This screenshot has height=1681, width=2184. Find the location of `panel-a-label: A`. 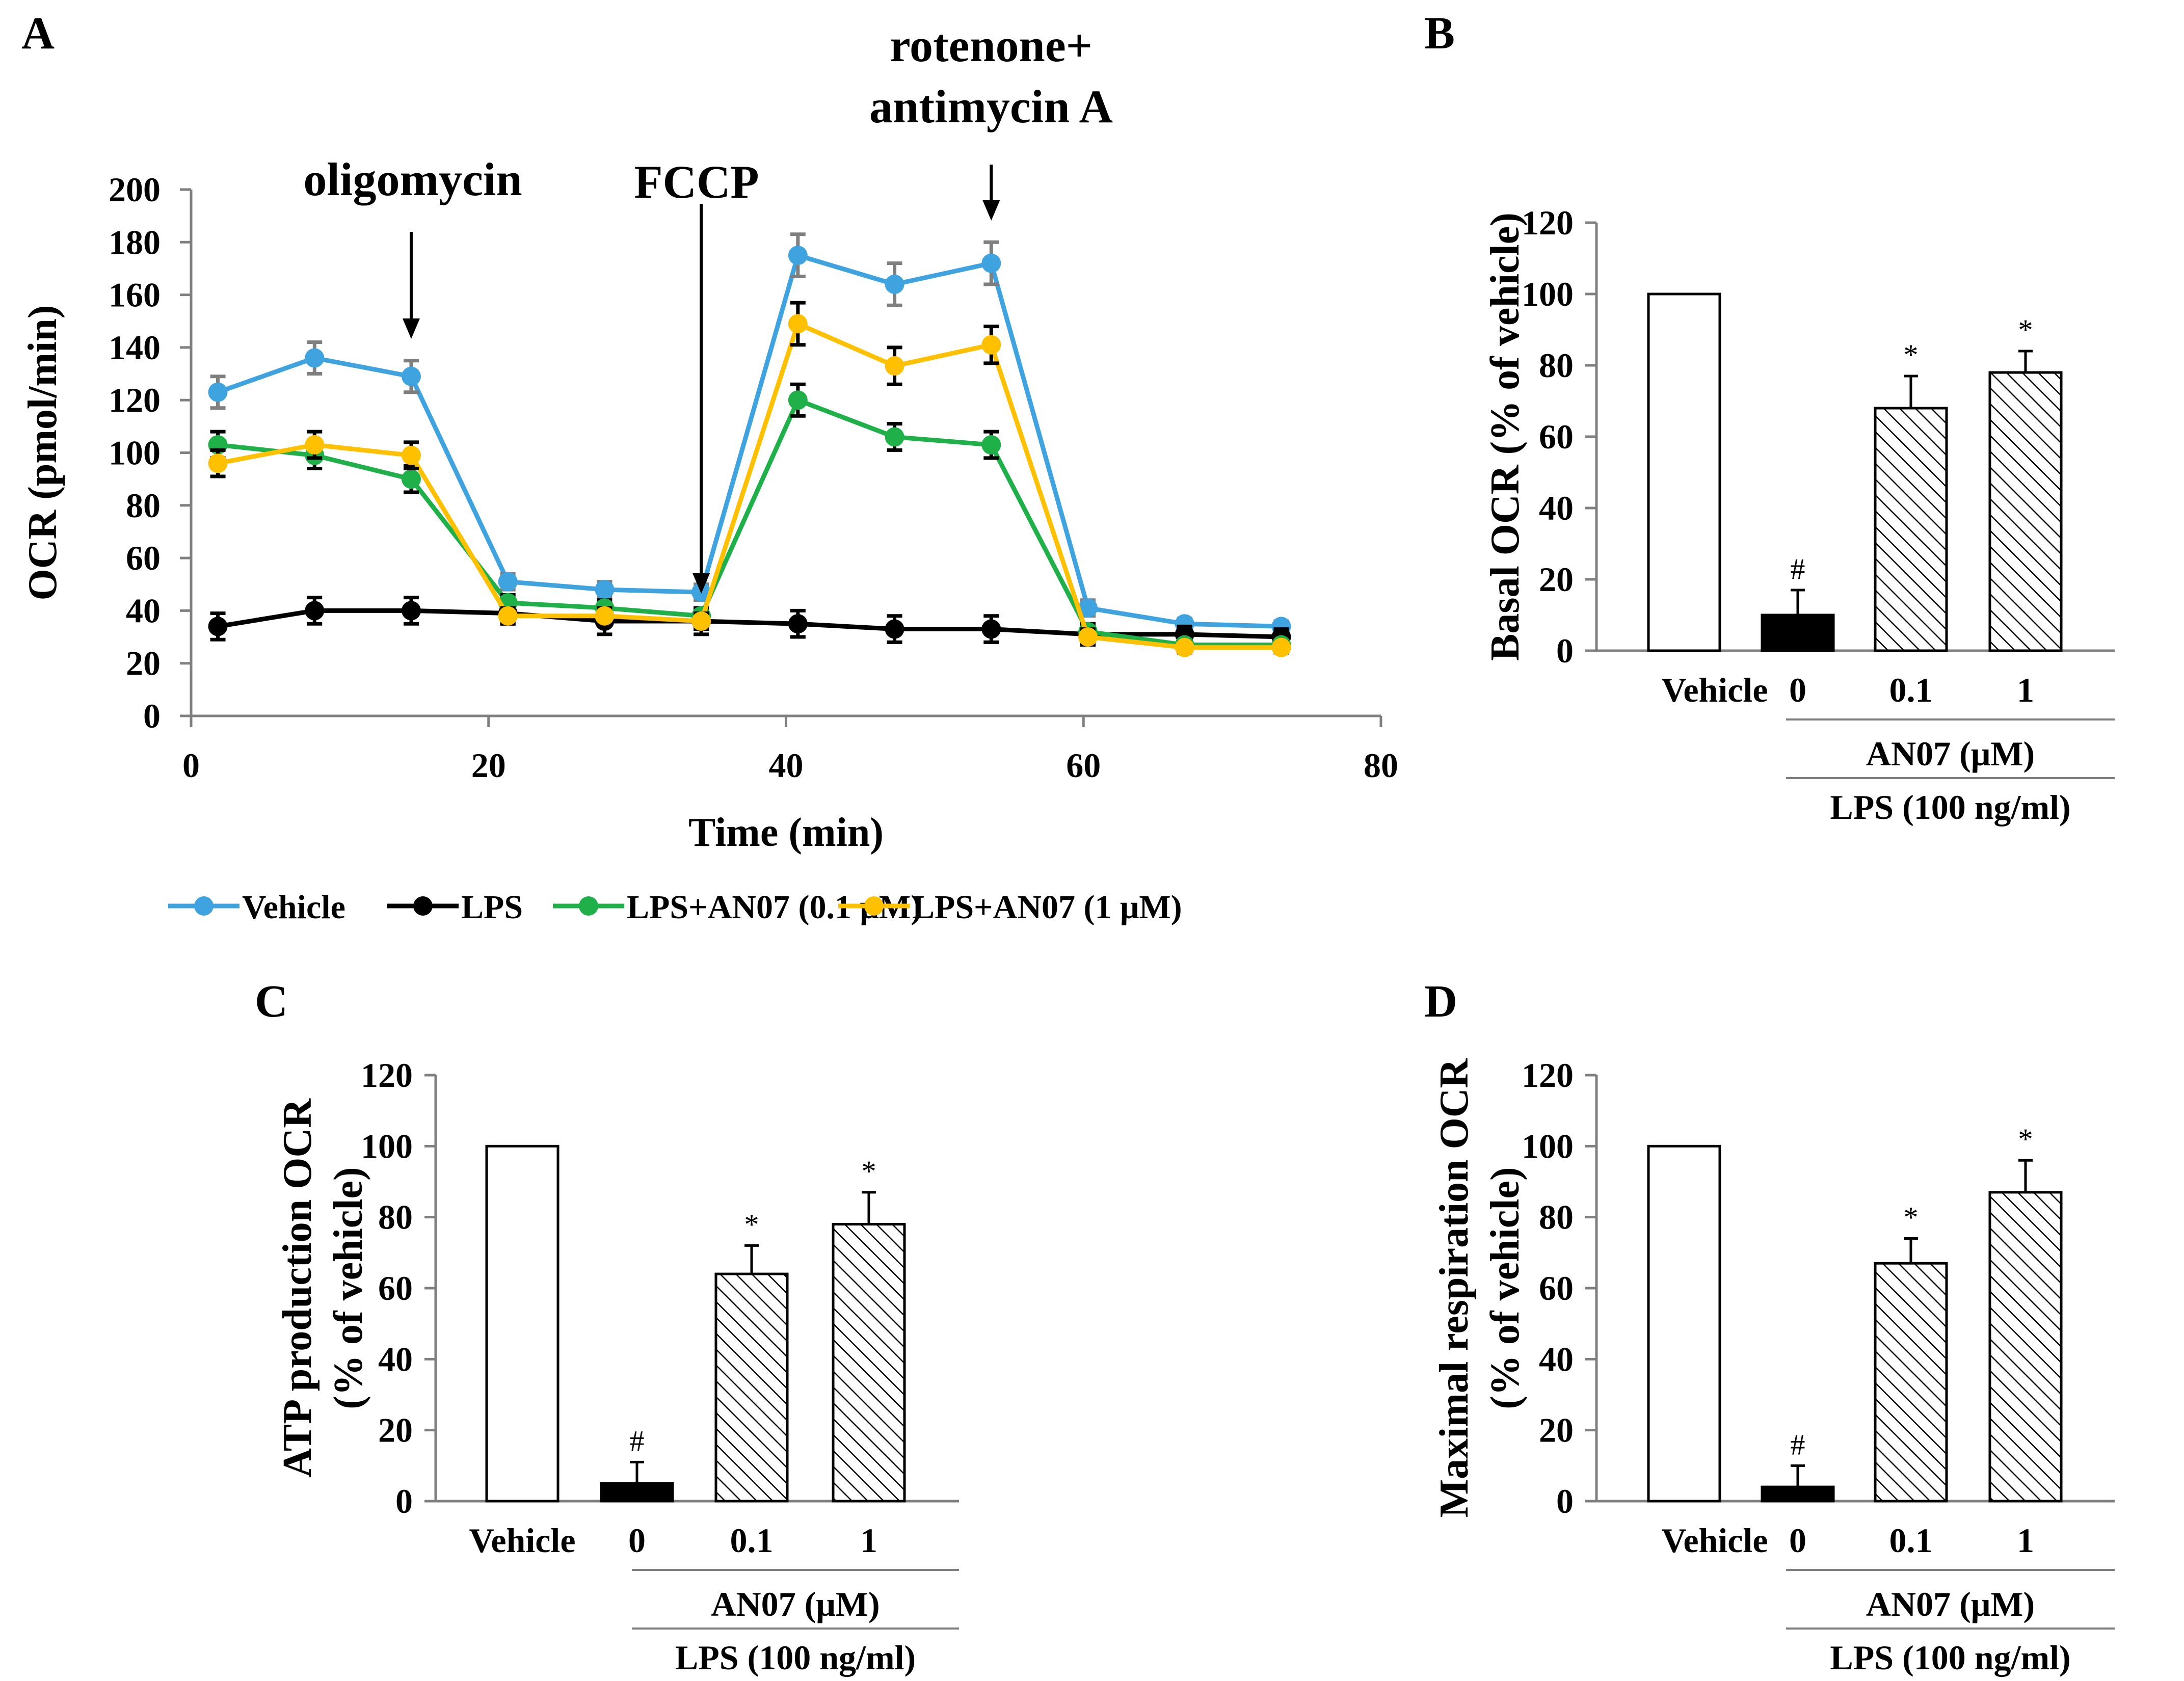

panel-a-label: A is located at coordinates (38, 33).